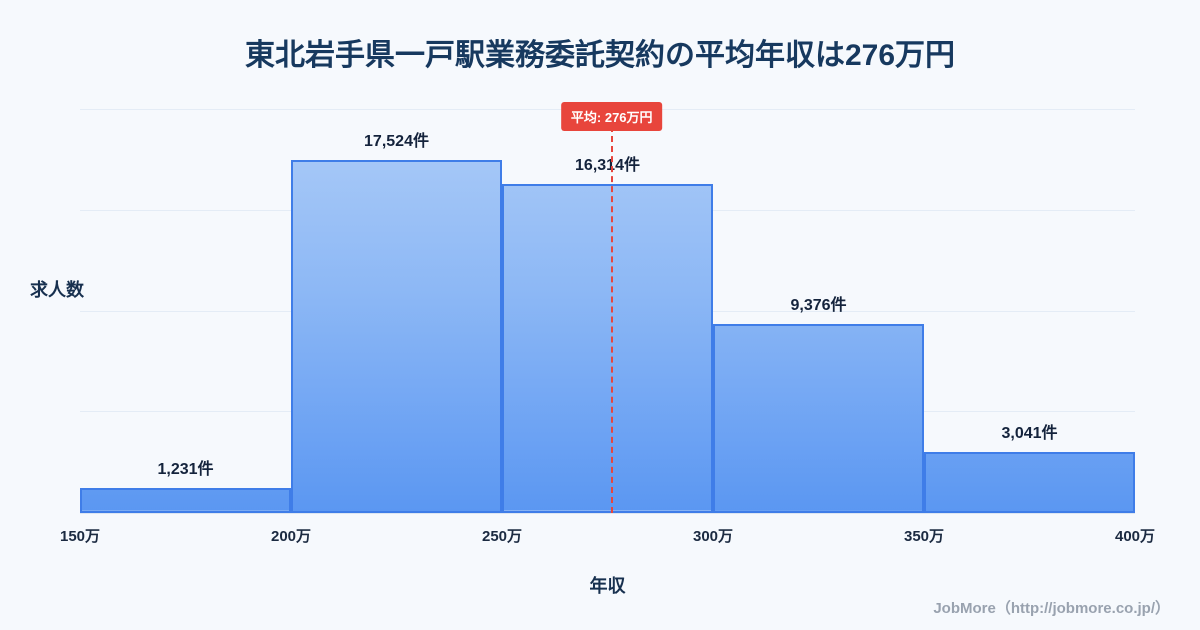 This screenshot has height=630, width=1200. What do you see at coordinates (396, 141) in the screenshot?
I see `bar-value-label: 17,524件` at bounding box center [396, 141].